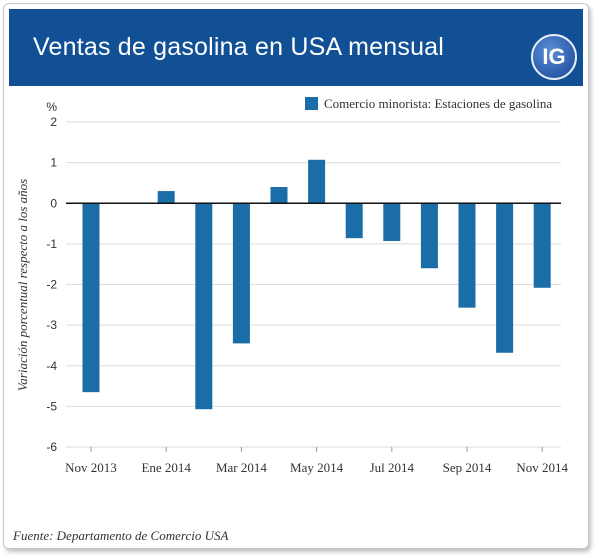 This screenshot has height=559, width=600. Describe the element at coordinates (166, 467) in the screenshot. I see `x-tick-label: Ene 2014` at that location.